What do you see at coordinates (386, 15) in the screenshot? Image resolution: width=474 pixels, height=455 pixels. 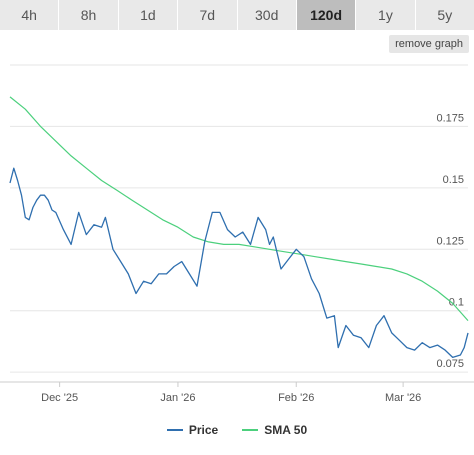 I see `tab-1y: 1y` at bounding box center [386, 15].